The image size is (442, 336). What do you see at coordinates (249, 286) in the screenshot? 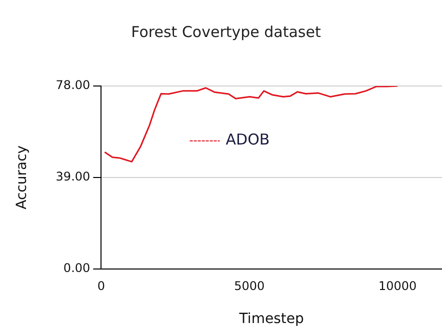
I see `x-tick-label: 5000` at bounding box center [249, 286].